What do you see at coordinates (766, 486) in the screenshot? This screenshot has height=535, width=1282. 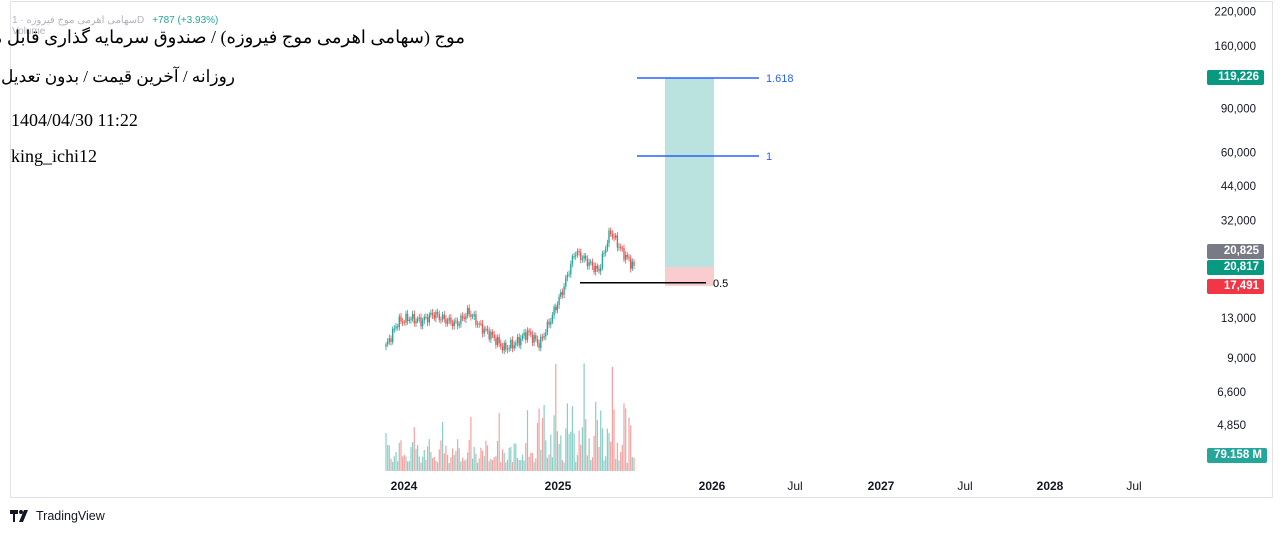 I see `time-axis: 2024 2025 2026 Jul 2027 Jul 2028 Jul` at bounding box center [766, 486].